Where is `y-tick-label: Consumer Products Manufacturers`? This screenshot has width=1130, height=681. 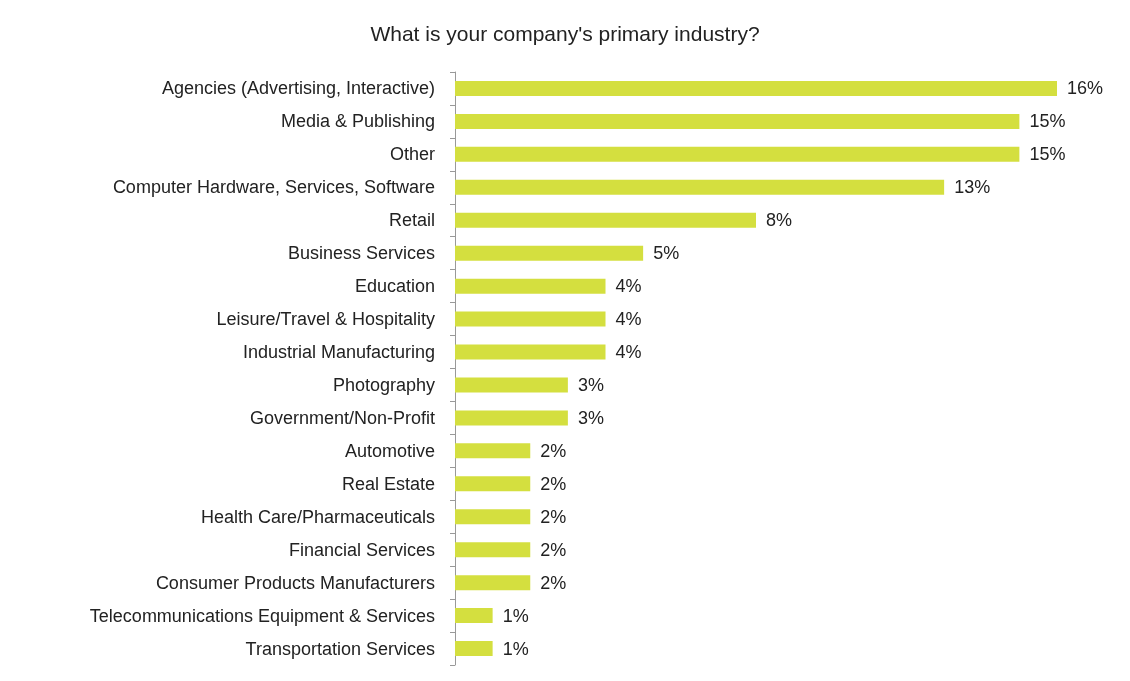 y-tick-label: Consumer Products Manufacturers is located at coordinates (295, 582).